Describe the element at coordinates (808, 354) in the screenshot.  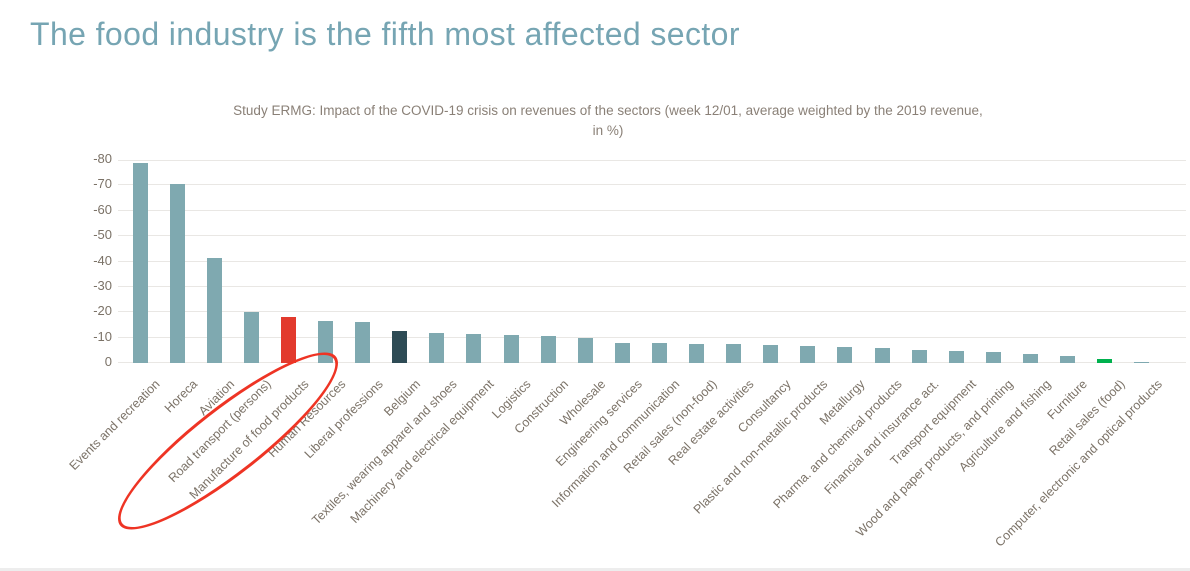
I see `bar-plastic-and-non-metallic-products` at that location.